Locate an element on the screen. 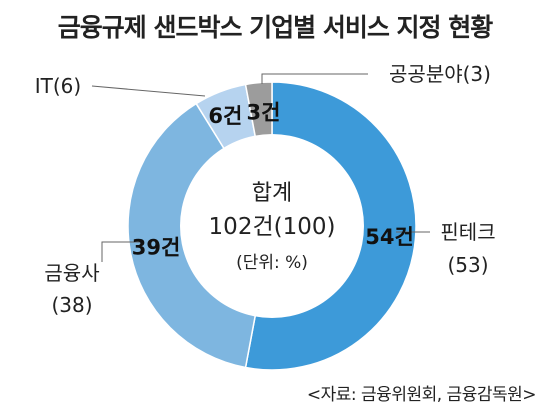  center-unit-note: (단위: %) is located at coordinates (272, 263).